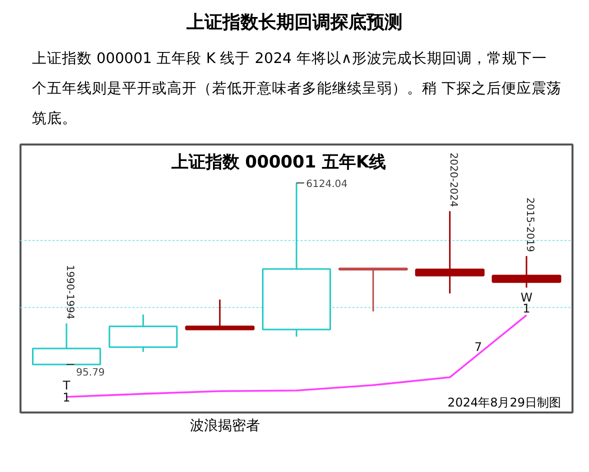 This screenshot has height=472, width=589. I want to click on x-tick-label: 2020-2024, so click(452, 180).